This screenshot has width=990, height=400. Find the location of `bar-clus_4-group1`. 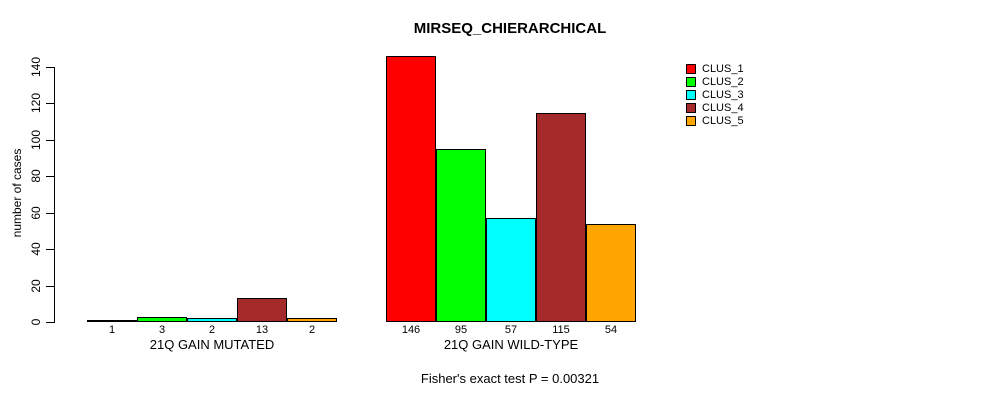

bar-clus_4-group1 is located at coordinates (262, 310).